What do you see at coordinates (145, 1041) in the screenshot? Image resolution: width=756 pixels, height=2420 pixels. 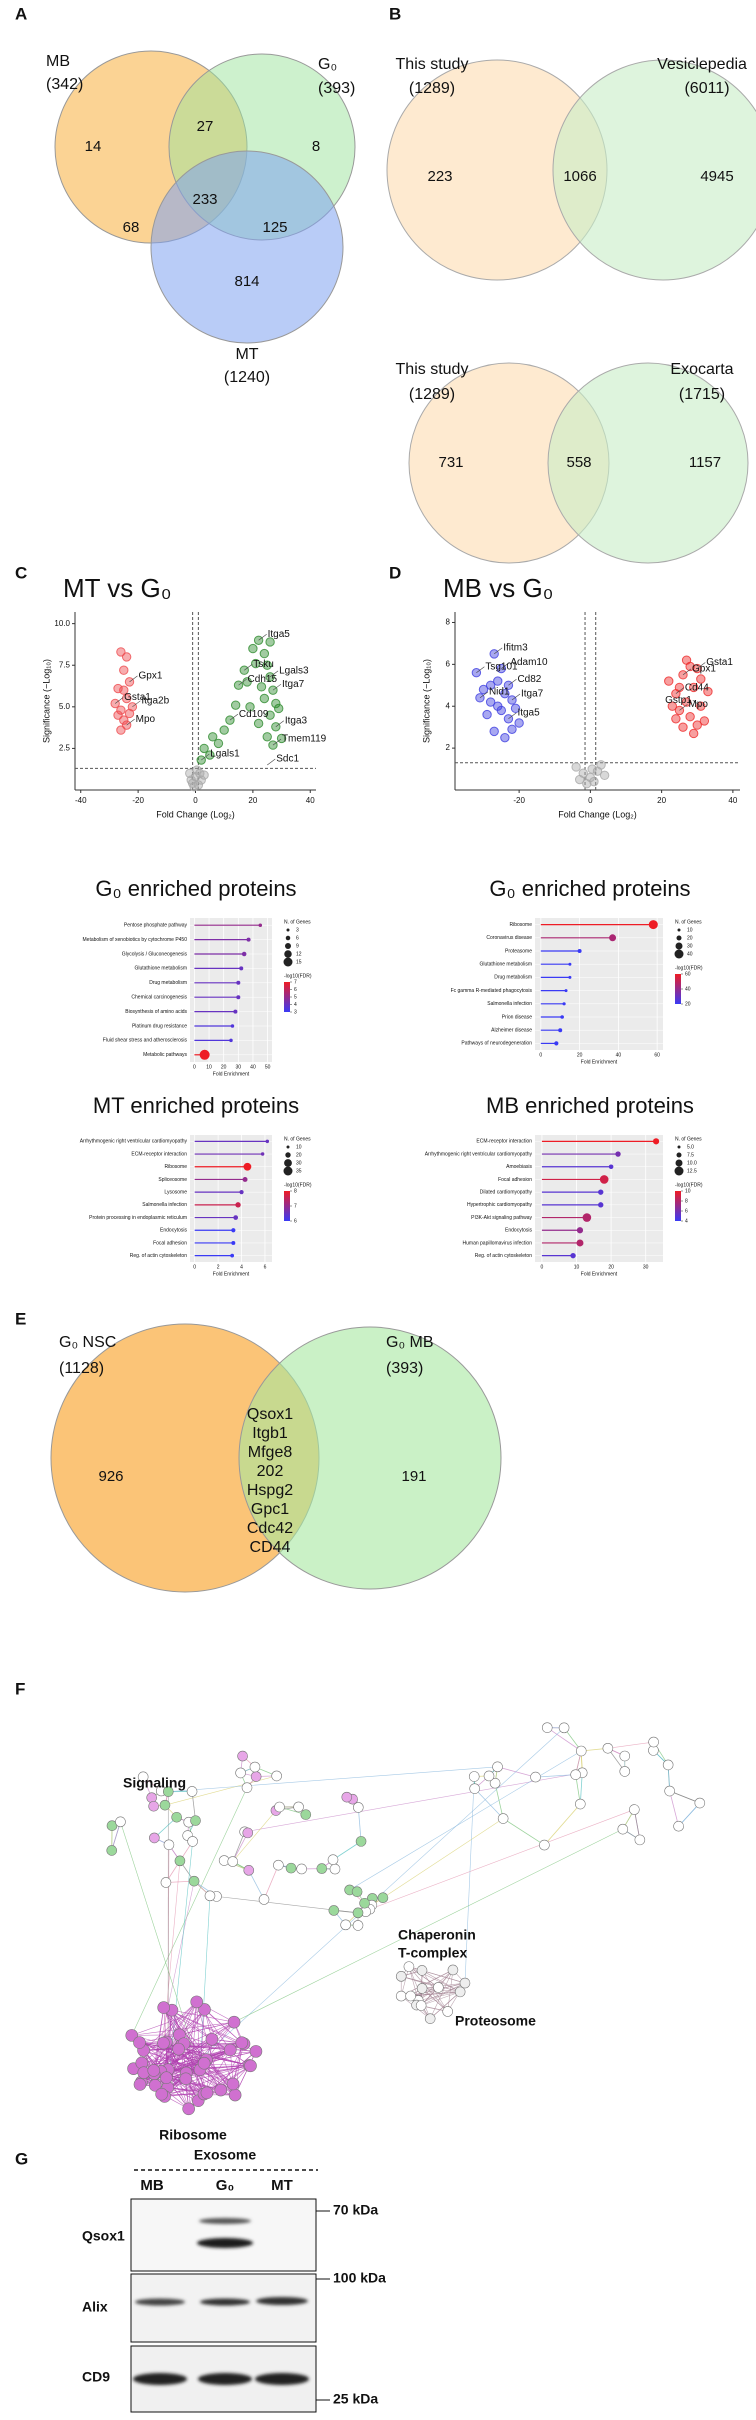 I see `category-label: Fluid shear stress and atherosclerosis` at bounding box center [145, 1041].